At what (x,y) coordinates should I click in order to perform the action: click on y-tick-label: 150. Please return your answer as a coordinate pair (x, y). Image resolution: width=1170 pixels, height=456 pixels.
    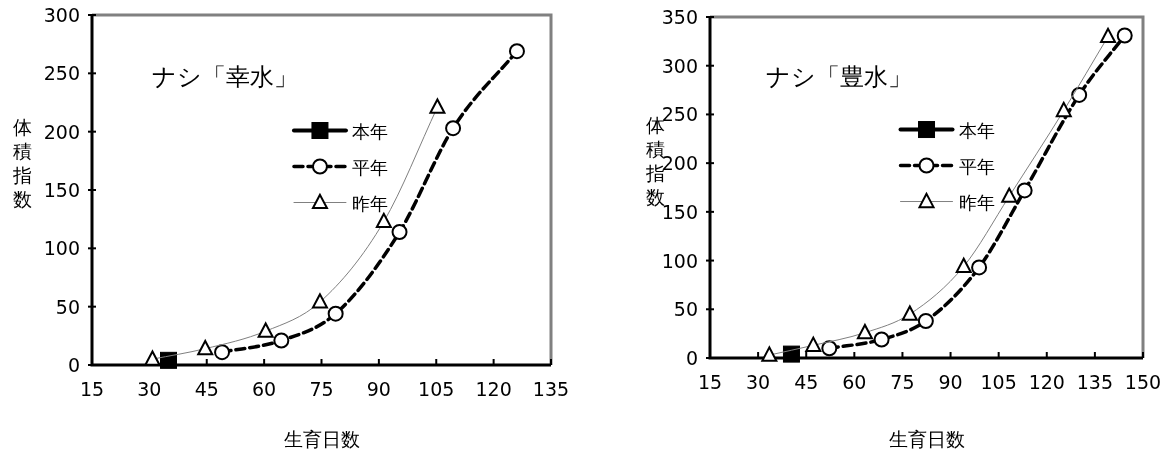
    Looking at the image, I should click on (61, 190).